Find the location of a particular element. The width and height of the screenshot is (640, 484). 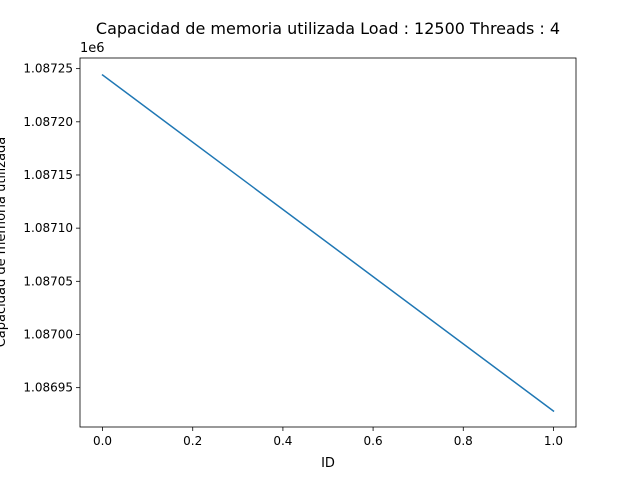

y-offset-label: 1e6 is located at coordinates (92, 48).